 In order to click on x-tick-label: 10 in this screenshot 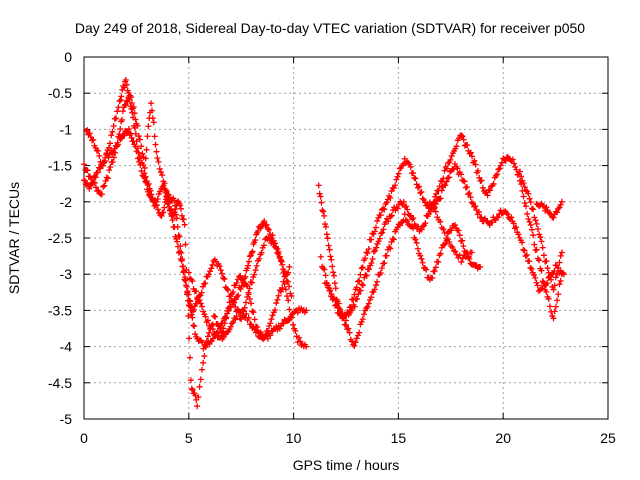, I will do `click(294, 438)`.